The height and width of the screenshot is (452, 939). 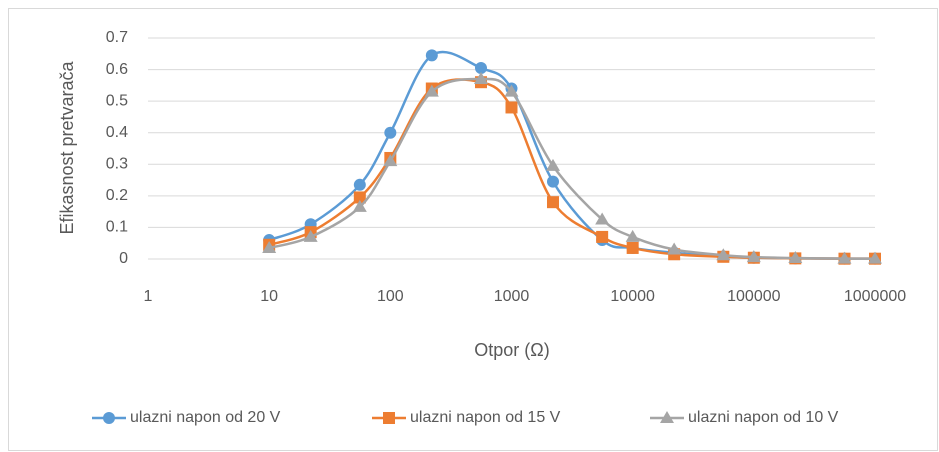 What do you see at coordinates (390, 296) in the screenshot?
I see `x-tick-label: 100` at bounding box center [390, 296].